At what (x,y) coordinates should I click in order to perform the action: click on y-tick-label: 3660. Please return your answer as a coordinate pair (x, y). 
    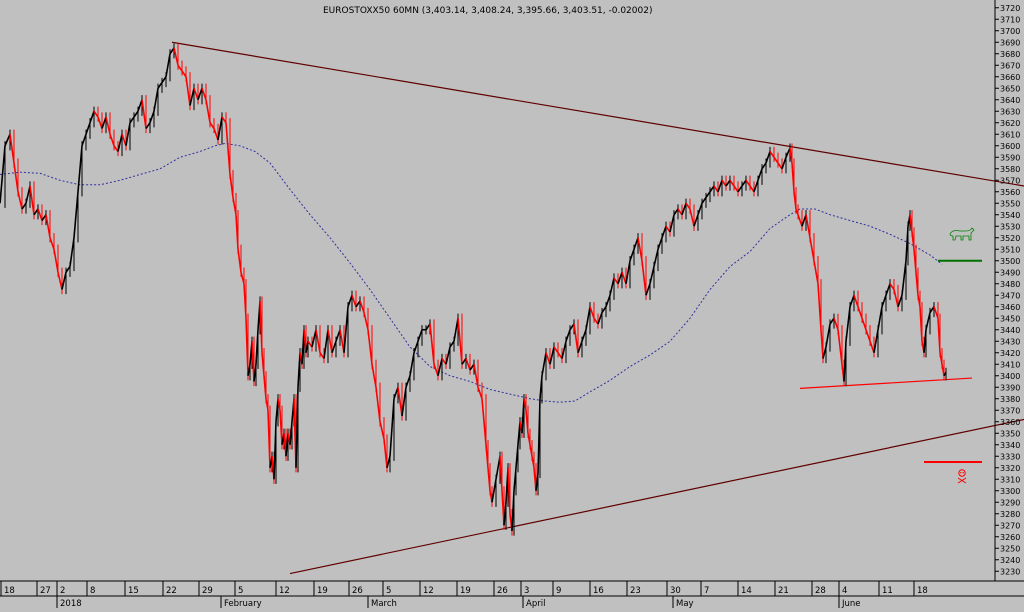
    Looking at the image, I should click on (1010, 77).